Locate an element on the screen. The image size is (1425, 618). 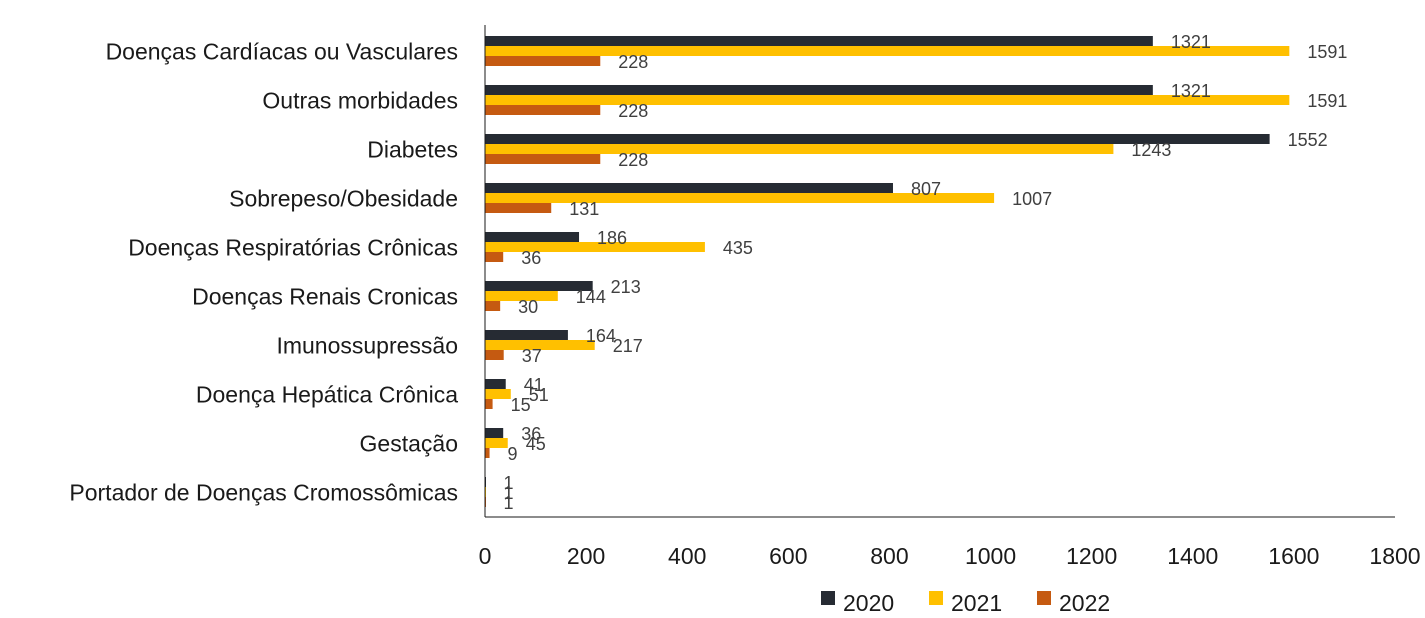
data-label-sobrepeso-obesidade-2020: 807 is located at coordinates (926, 189).